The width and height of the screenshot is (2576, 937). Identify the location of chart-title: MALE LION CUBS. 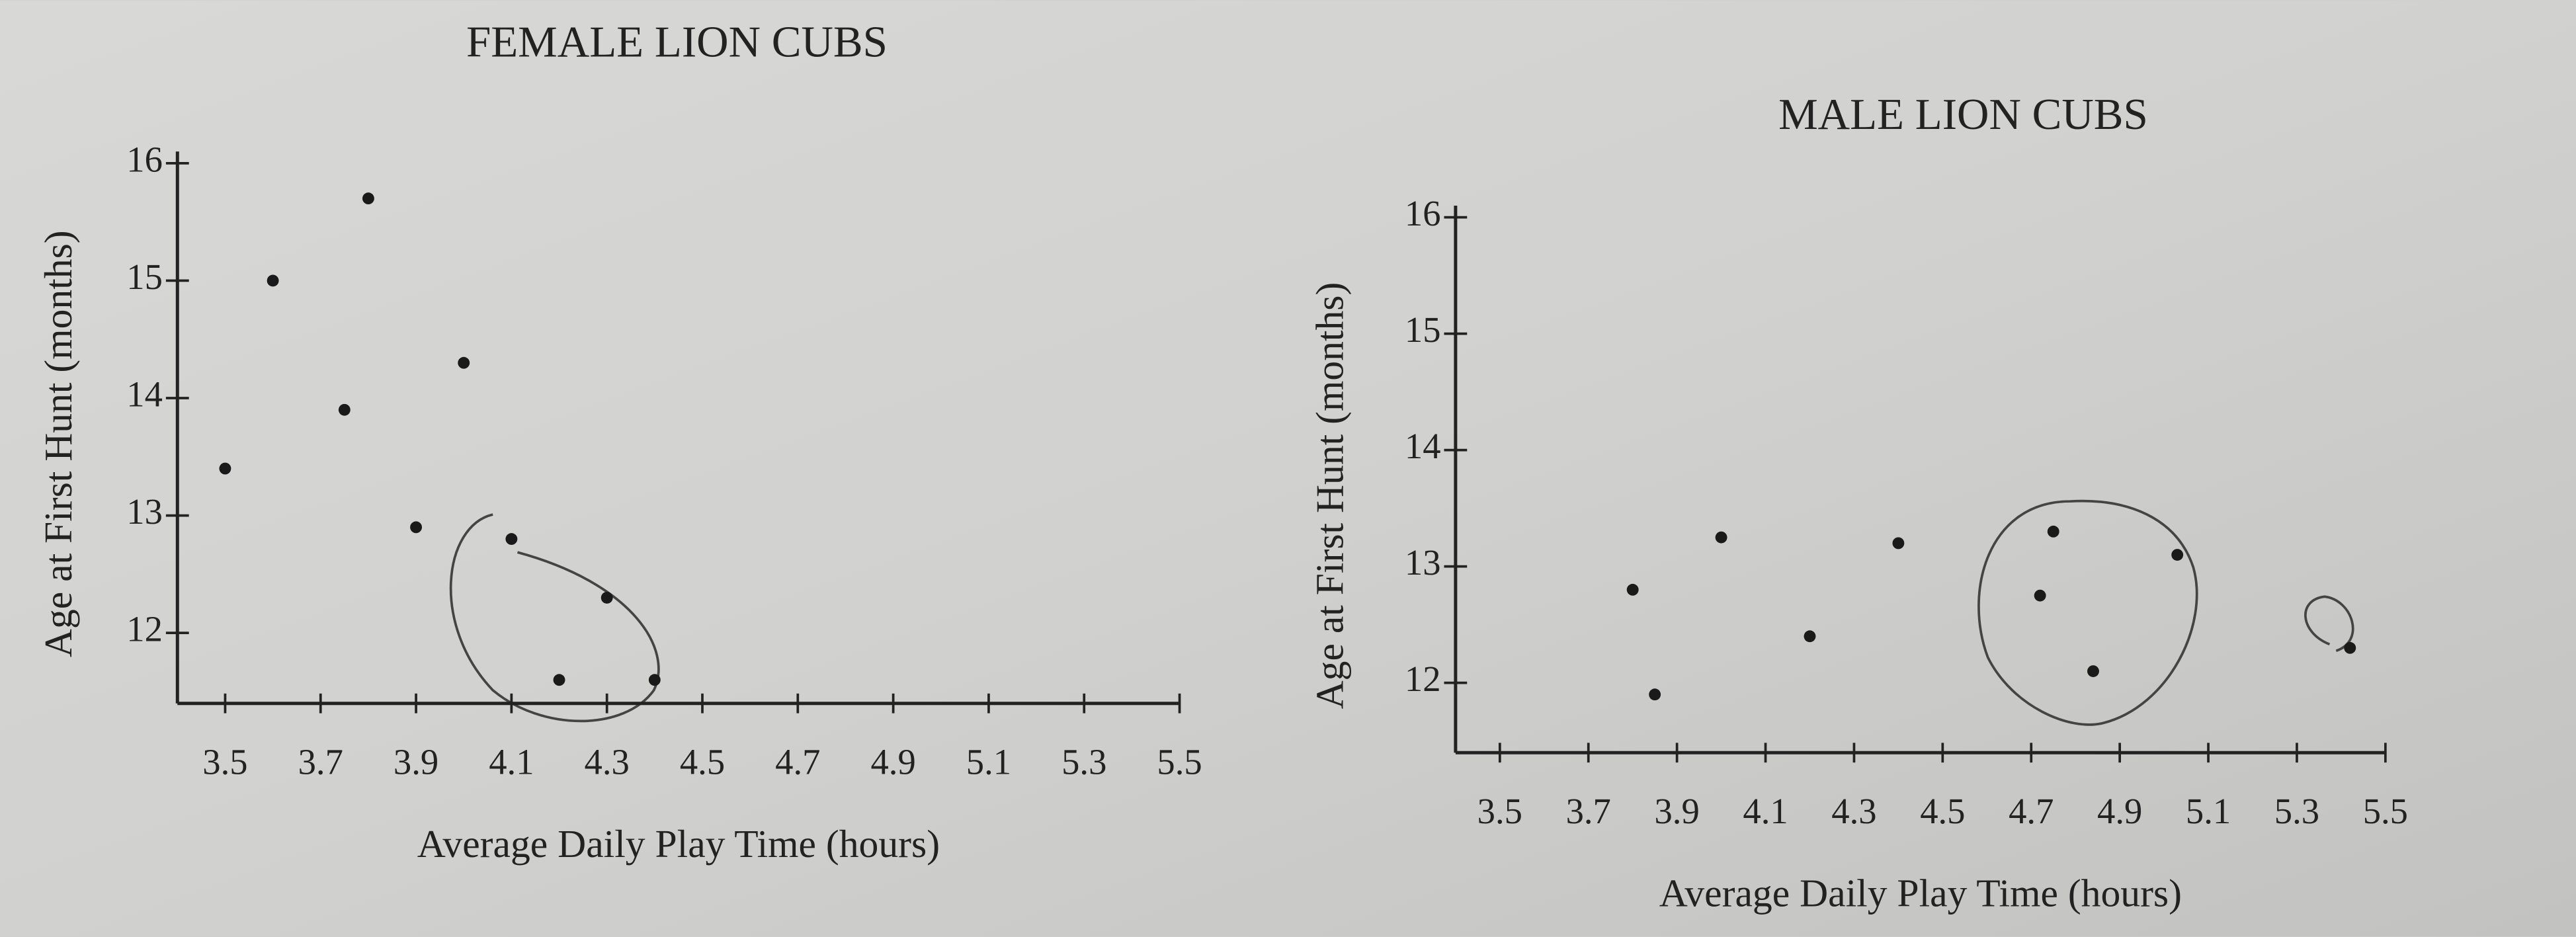
(1963, 114).